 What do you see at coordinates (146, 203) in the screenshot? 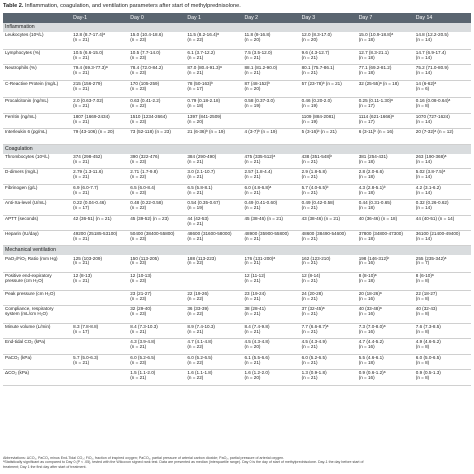
I see `cell-value: 0.48 (0.22-0.58)` at bounding box center [146, 203].